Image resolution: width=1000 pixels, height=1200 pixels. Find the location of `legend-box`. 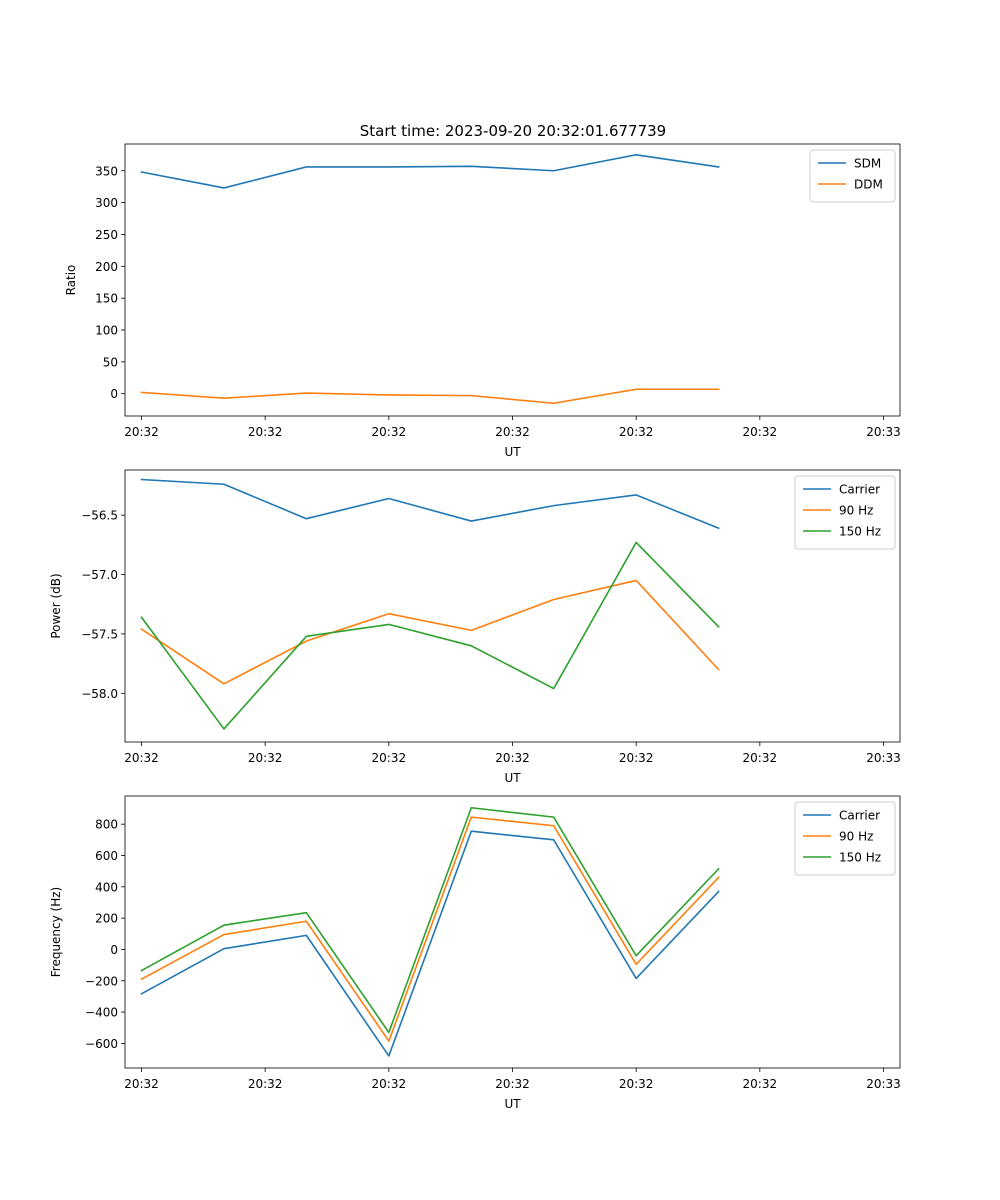

legend-box is located at coordinates (852, 176).